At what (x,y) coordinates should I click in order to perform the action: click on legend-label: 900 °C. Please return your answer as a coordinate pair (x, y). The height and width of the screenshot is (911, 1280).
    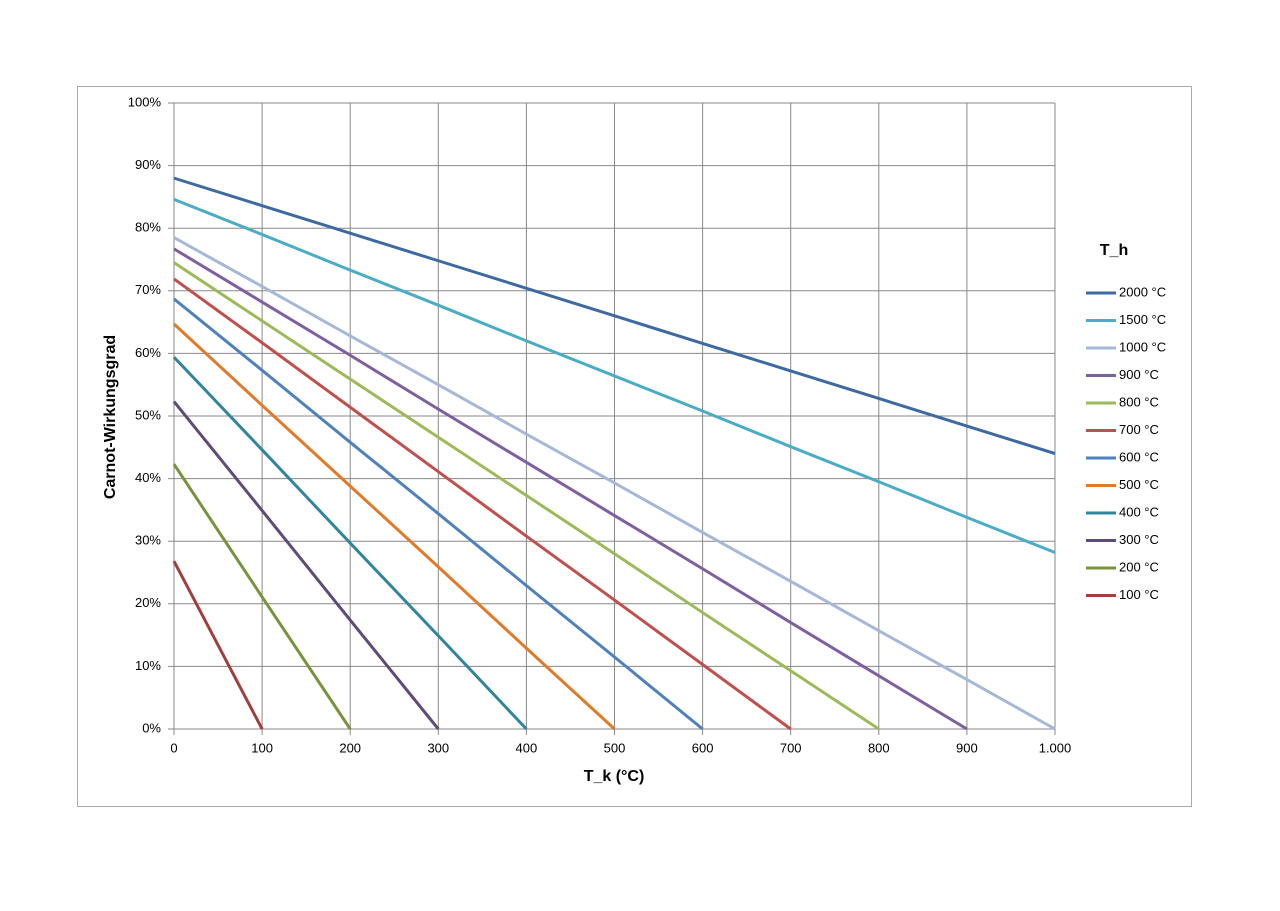
    Looking at the image, I should click on (1139, 374).